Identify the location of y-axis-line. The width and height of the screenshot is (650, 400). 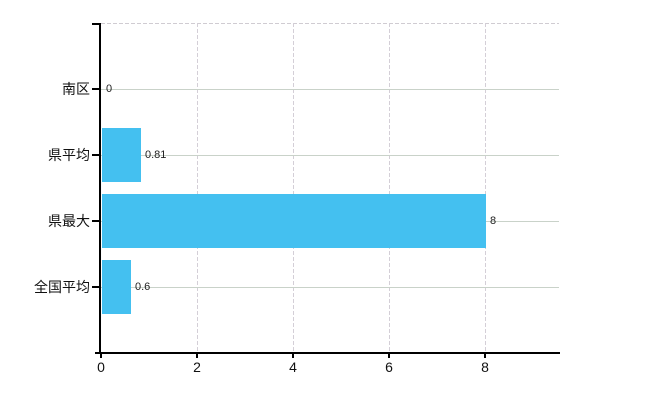
(100, 188).